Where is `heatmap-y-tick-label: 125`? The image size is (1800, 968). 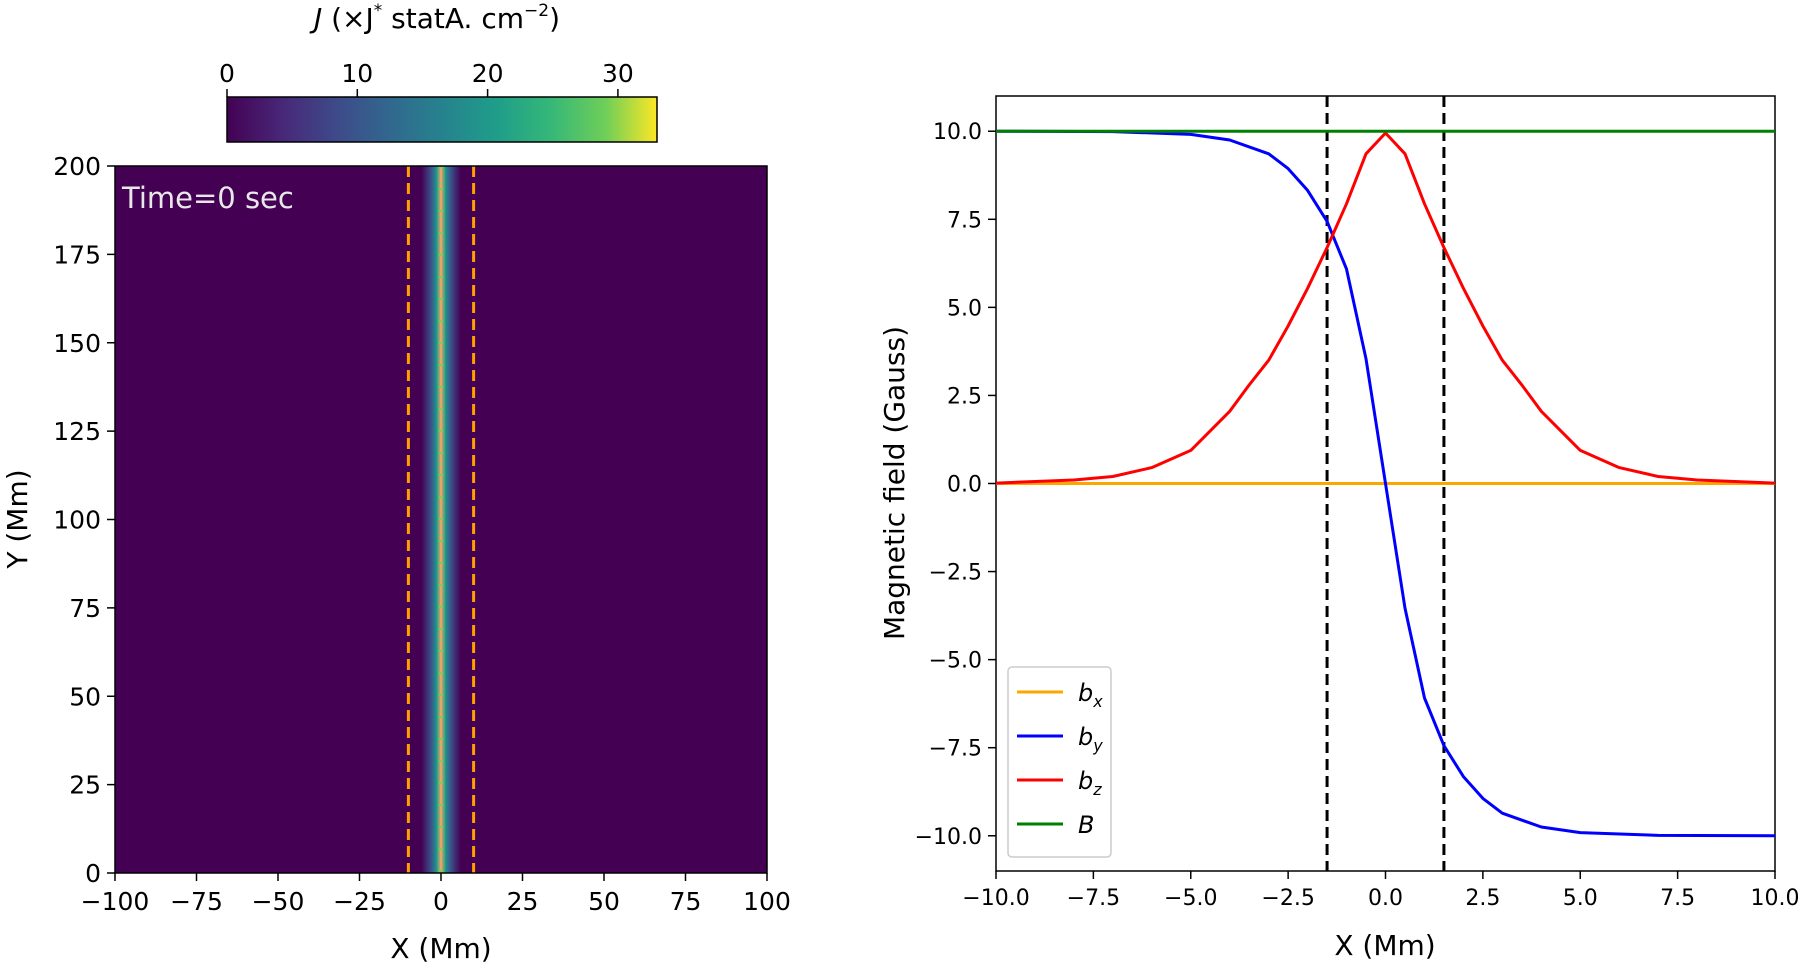 heatmap-y-tick-label: 125 is located at coordinates (77, 431).